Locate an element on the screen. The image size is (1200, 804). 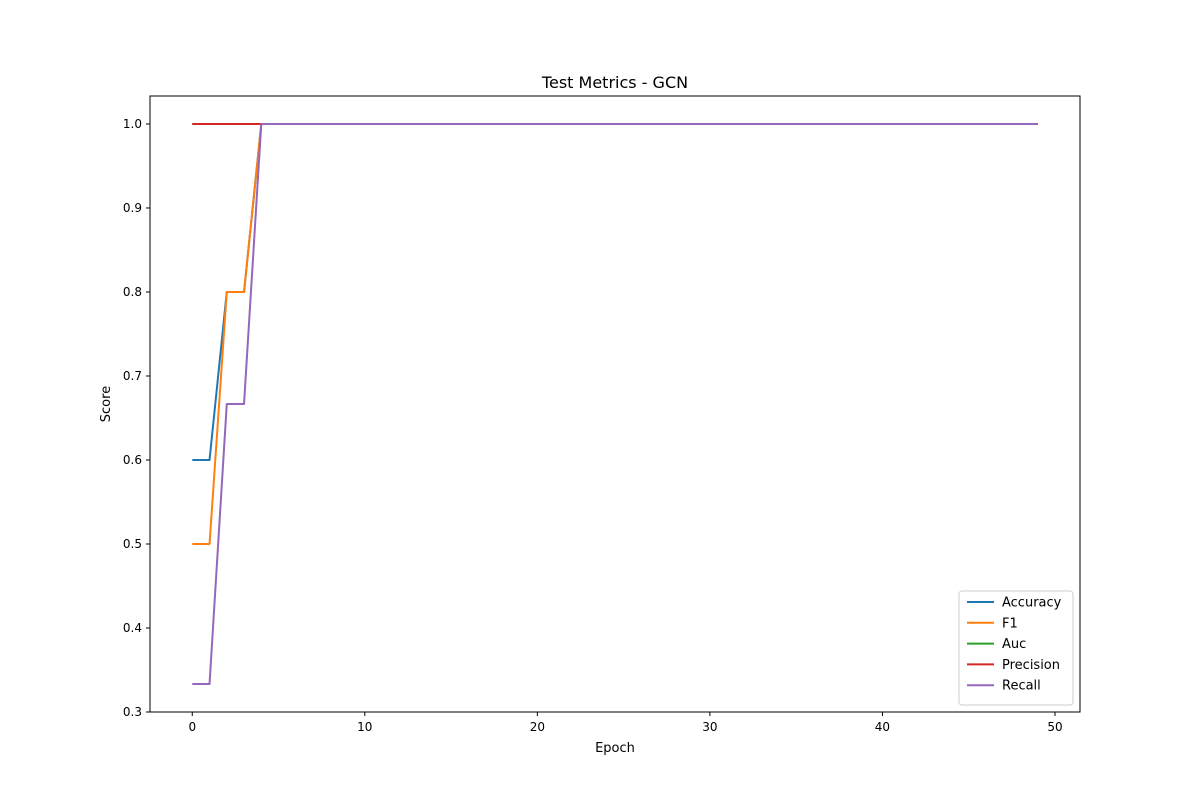
x-tick-label: 40 is located at coordinates (882, 727).